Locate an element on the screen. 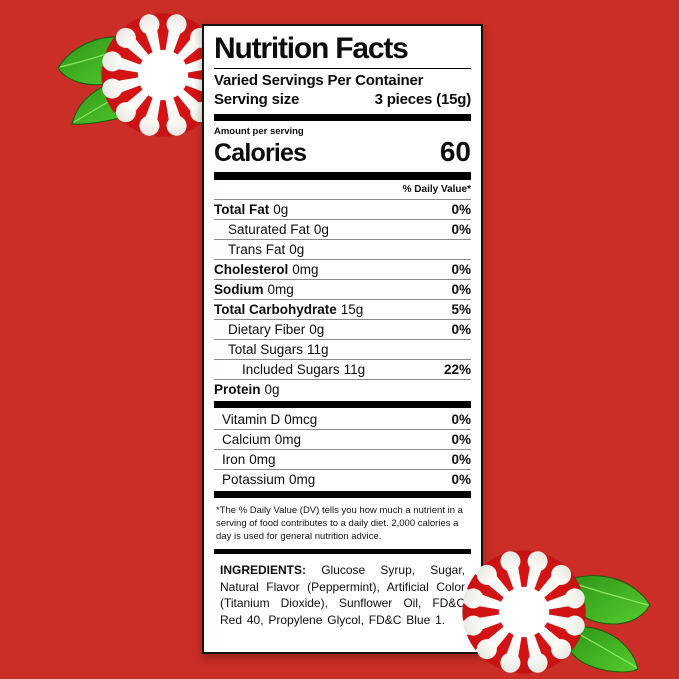 Image resolution: width=679 pixels, height=679 pixels. nutrient-row-iron: Iron 0mg 0% is located at coordinates (342, 459).